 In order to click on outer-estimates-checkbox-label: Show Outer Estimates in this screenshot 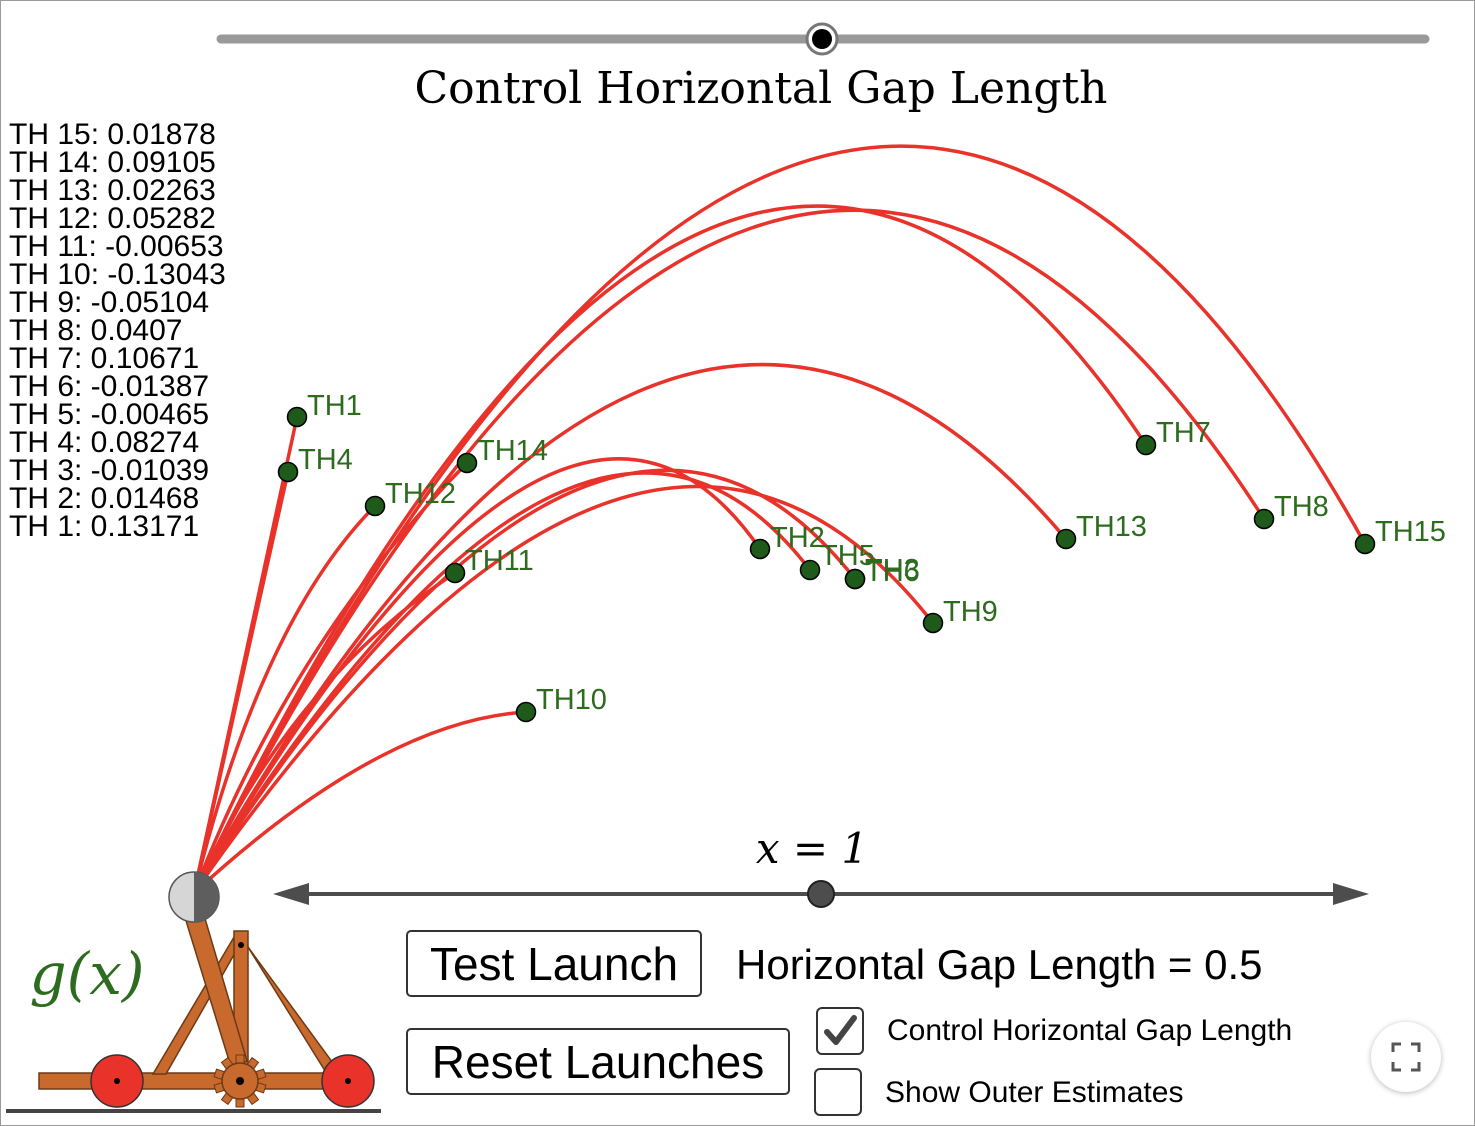, I will do `click(1034, 1092)`.